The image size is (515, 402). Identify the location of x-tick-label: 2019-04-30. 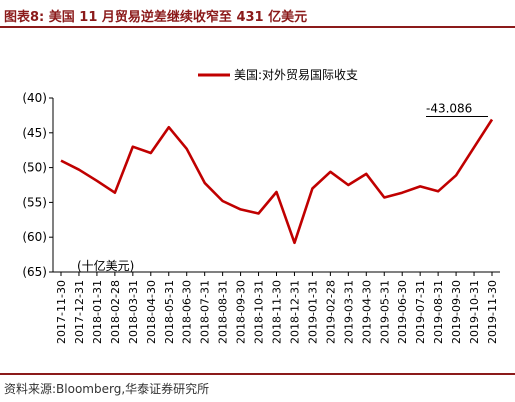
(366, 312).